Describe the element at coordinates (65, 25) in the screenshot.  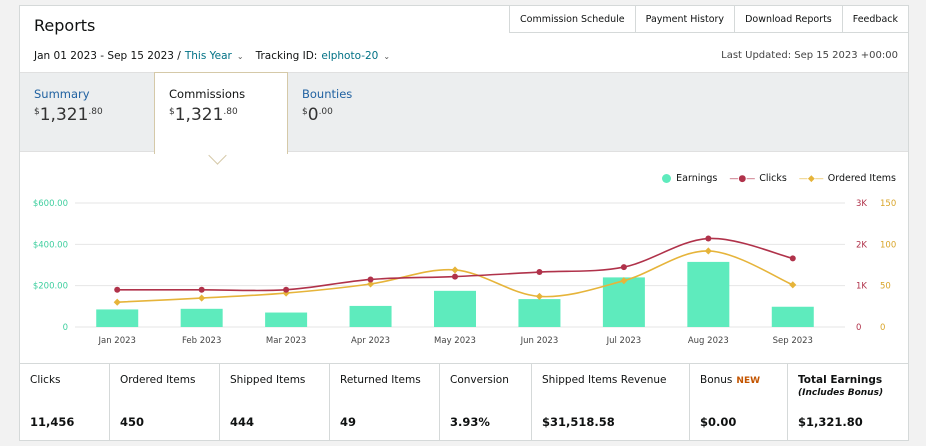
I see `page-title: Reports` at that location.